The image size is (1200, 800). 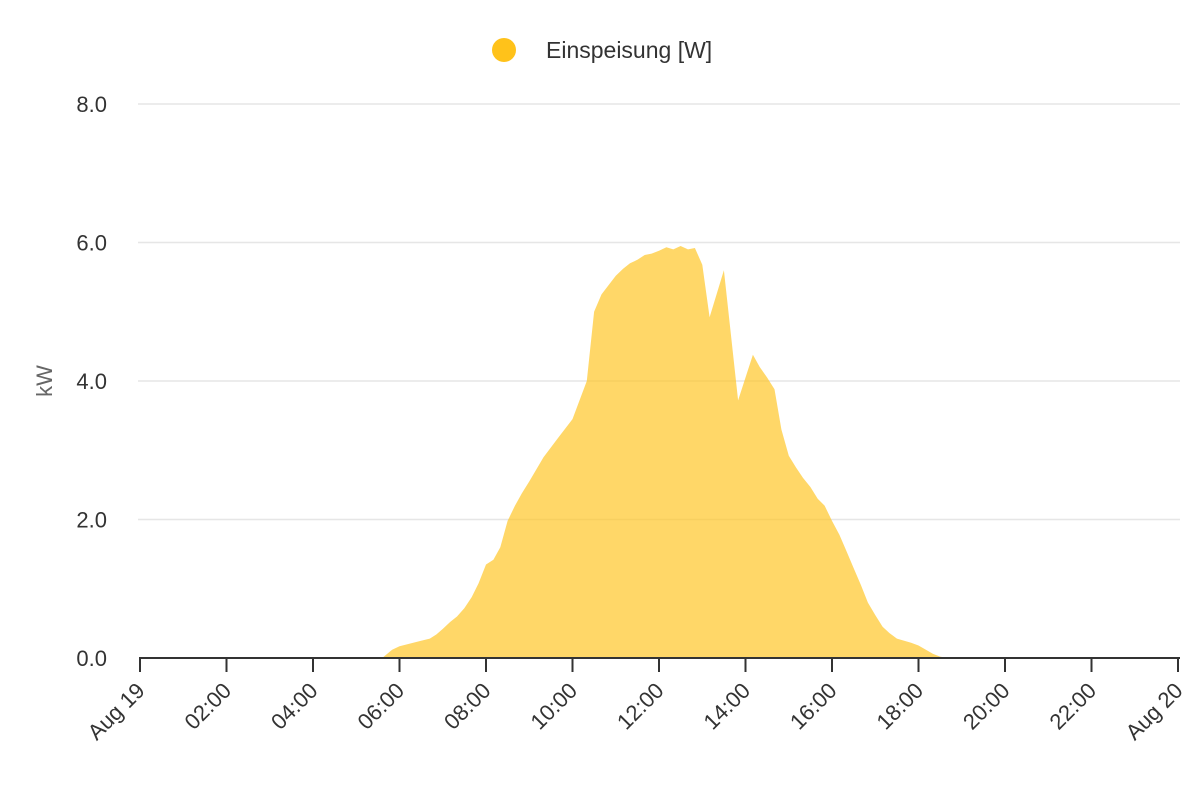 I want to click on y-tick-label: 6.0, so click(x=91, y=243).